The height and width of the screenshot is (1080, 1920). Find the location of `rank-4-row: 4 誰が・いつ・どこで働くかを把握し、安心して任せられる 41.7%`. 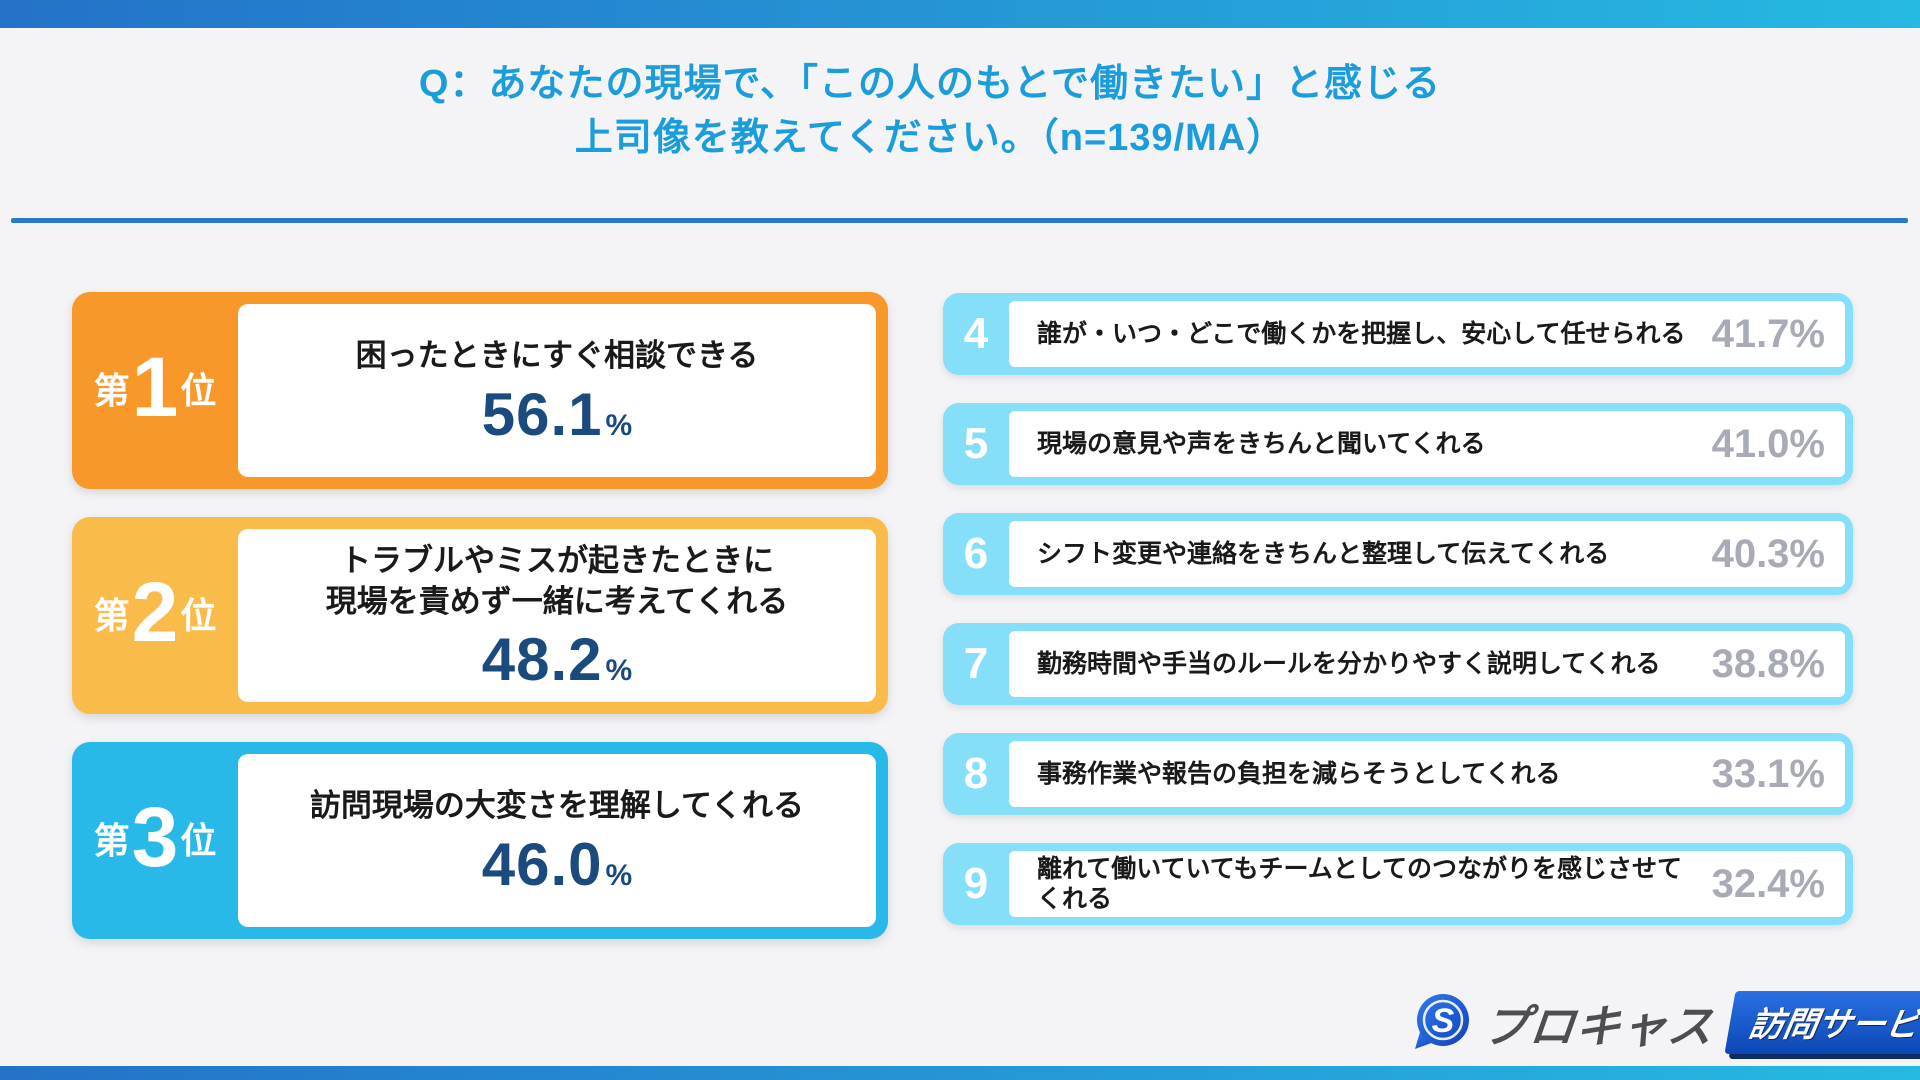

rank-4-row: 4 誰が・いつ・どこで働くかを把握し、安心して任せられる 41.7% is located at coordinates (1398, 334).